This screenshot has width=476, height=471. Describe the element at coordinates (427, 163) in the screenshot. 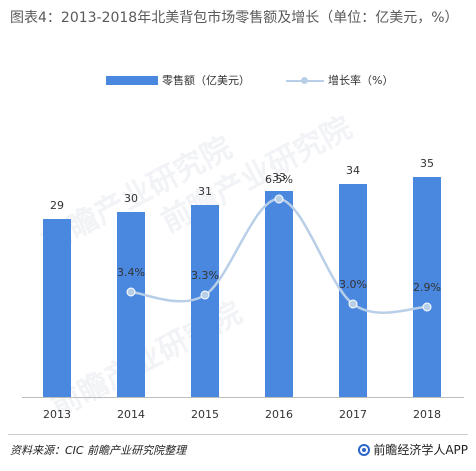

I see `bar-value-label: 35` at that location.